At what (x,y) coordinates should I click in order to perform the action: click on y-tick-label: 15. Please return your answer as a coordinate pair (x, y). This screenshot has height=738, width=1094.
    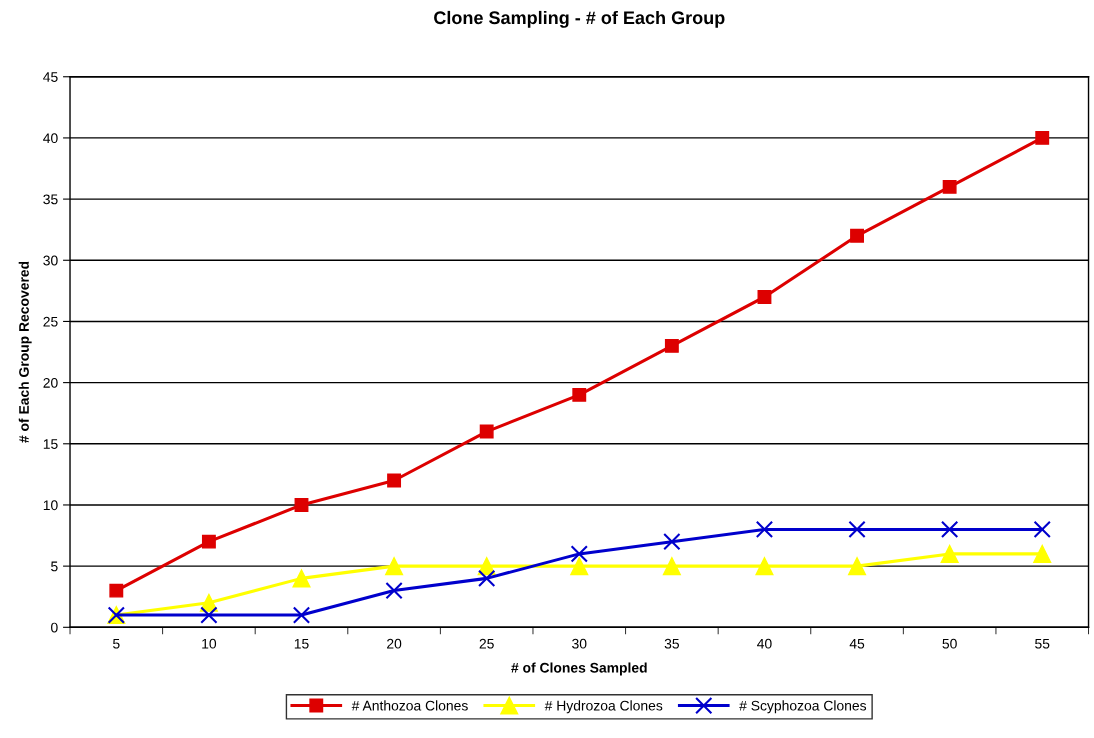
    Looking at the image, I should click on (50, 444).